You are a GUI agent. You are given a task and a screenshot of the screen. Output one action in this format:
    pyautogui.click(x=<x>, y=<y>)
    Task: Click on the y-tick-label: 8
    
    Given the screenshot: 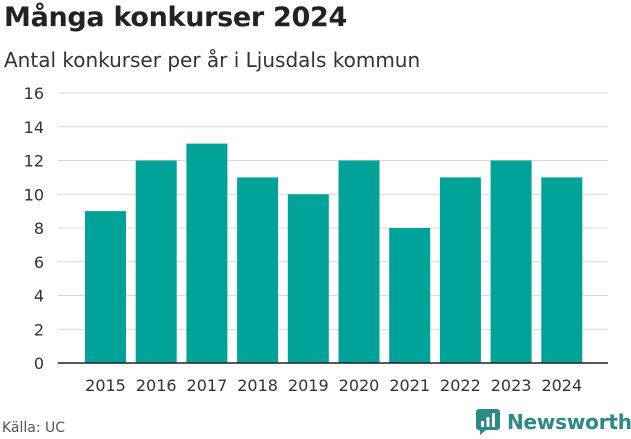 What is the action you would take?
    pyautogui.click(x=39, y=228)
    